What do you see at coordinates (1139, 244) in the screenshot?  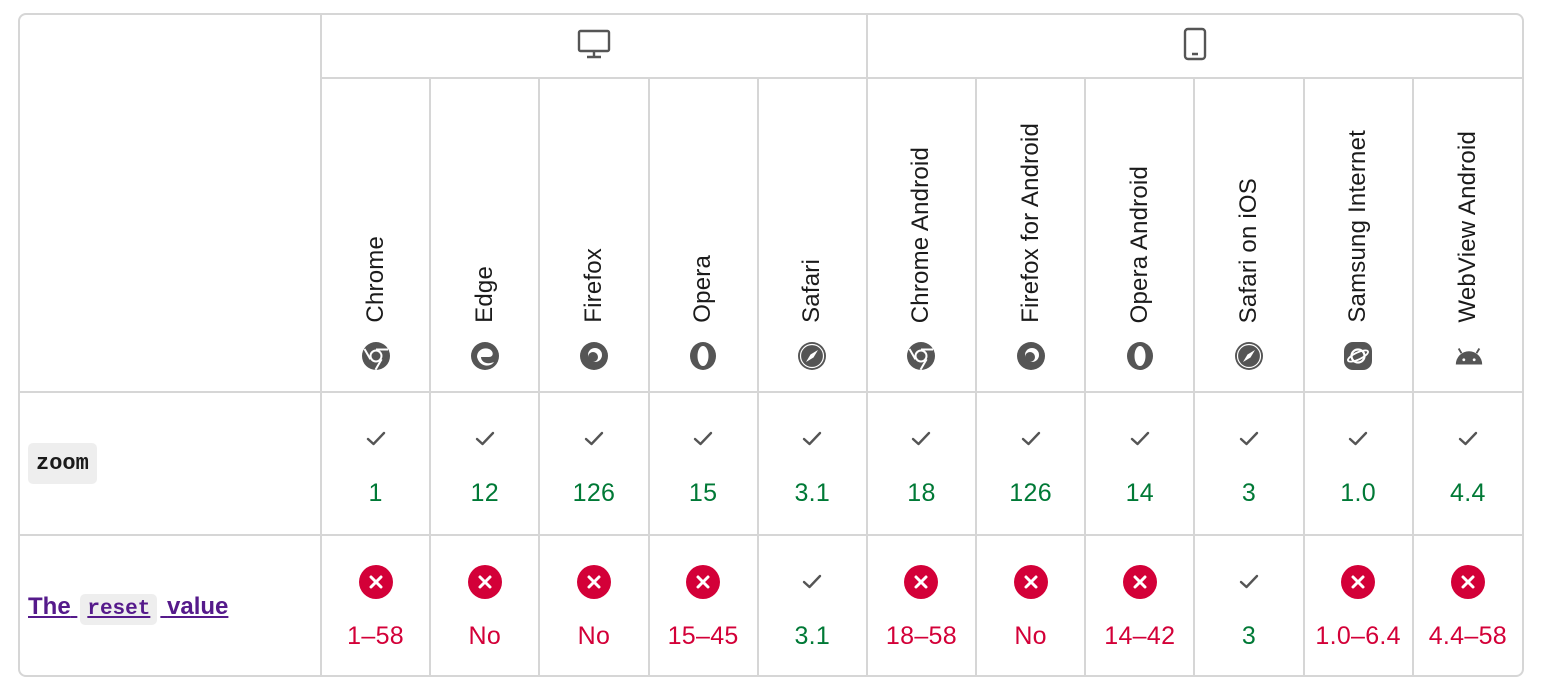 I see `browser-name: Opera Android` at bounding box center [1139, 244].